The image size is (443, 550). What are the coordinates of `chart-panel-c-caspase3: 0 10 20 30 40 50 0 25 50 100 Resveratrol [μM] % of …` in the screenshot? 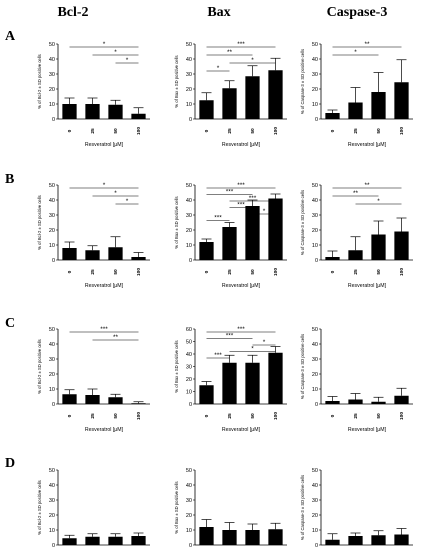 It's located at (356, 380).